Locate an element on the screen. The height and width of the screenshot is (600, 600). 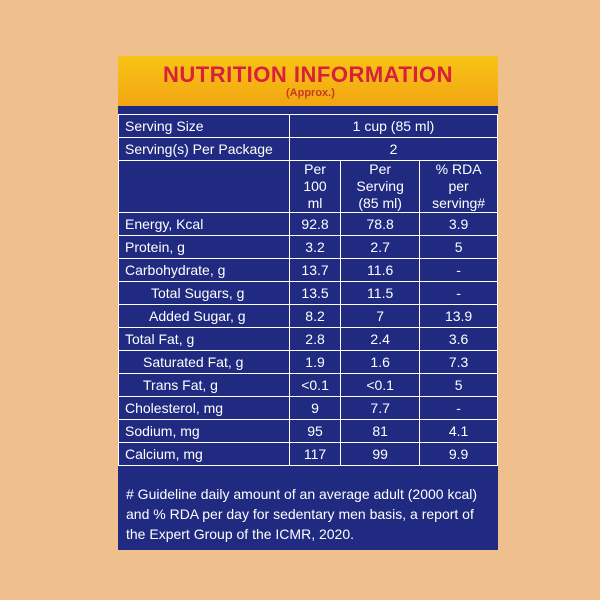
col-header-perserving-line2: (85 ml) is located at coordinates (380, 203).